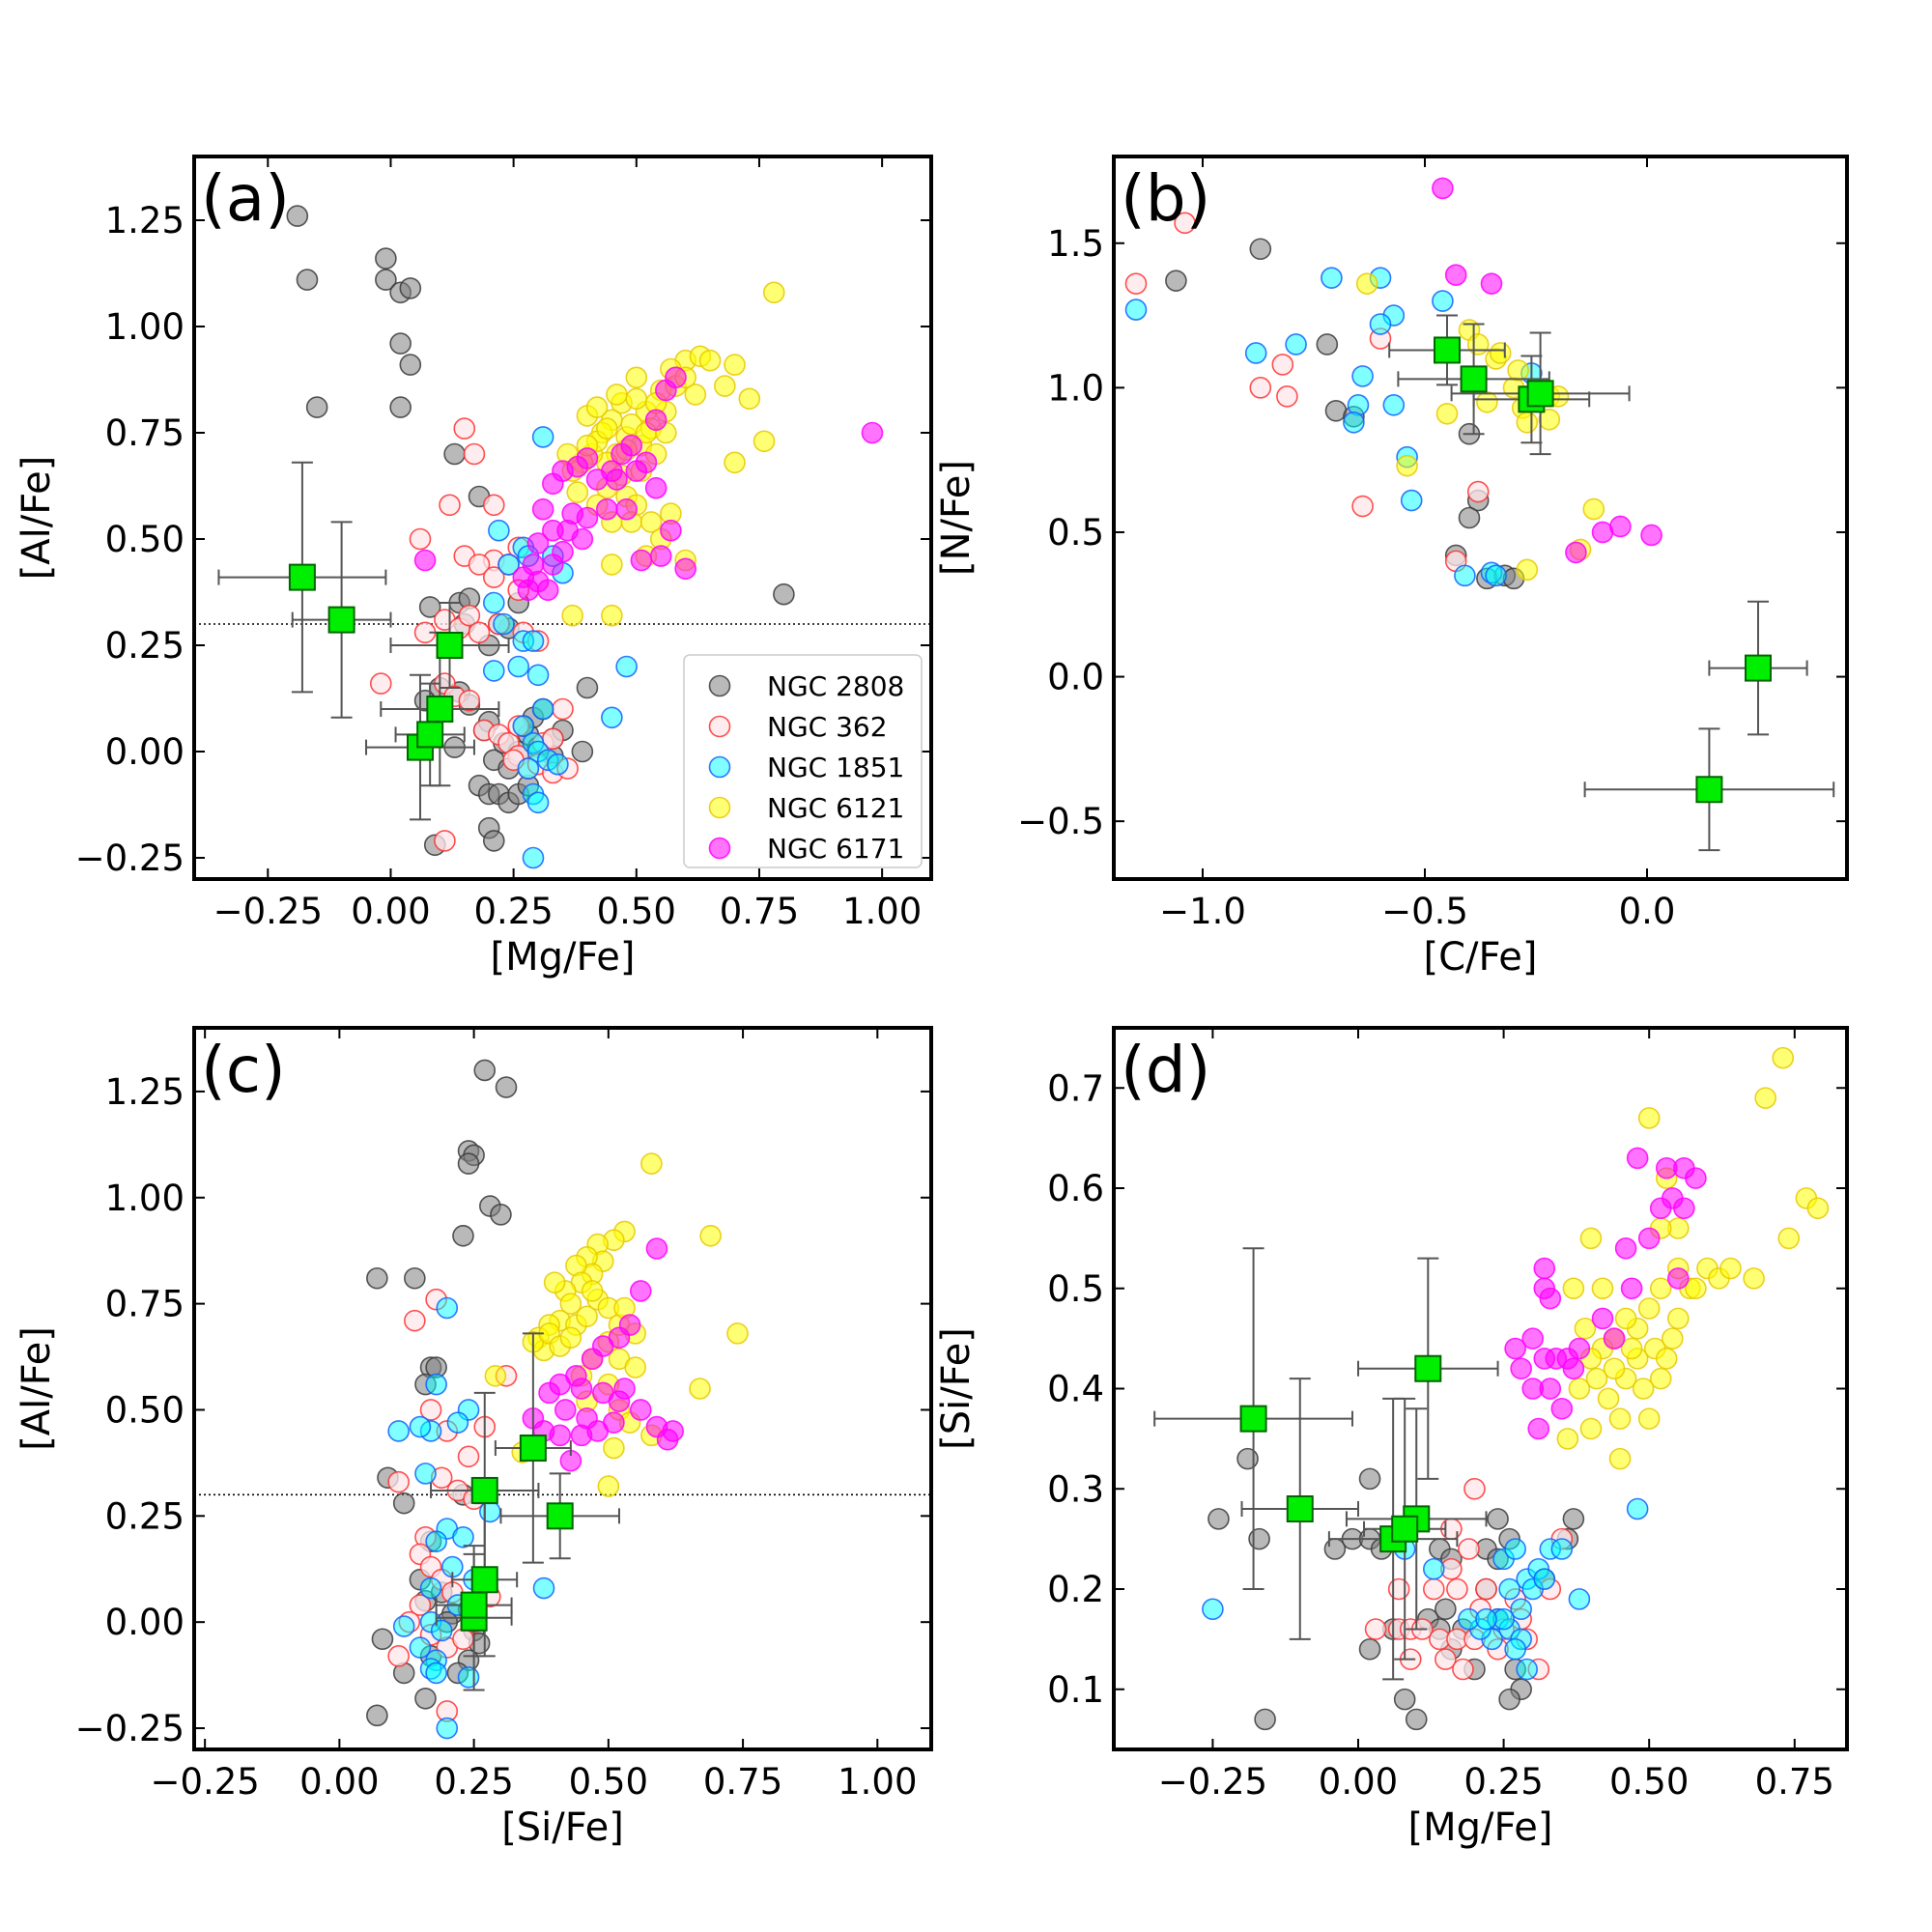 The width and height of the screenshot is (1932, 1932). What do you see at coordinates (803, 761) in the screenshot?
I see `legend-box` at bounding box center [803, 761].